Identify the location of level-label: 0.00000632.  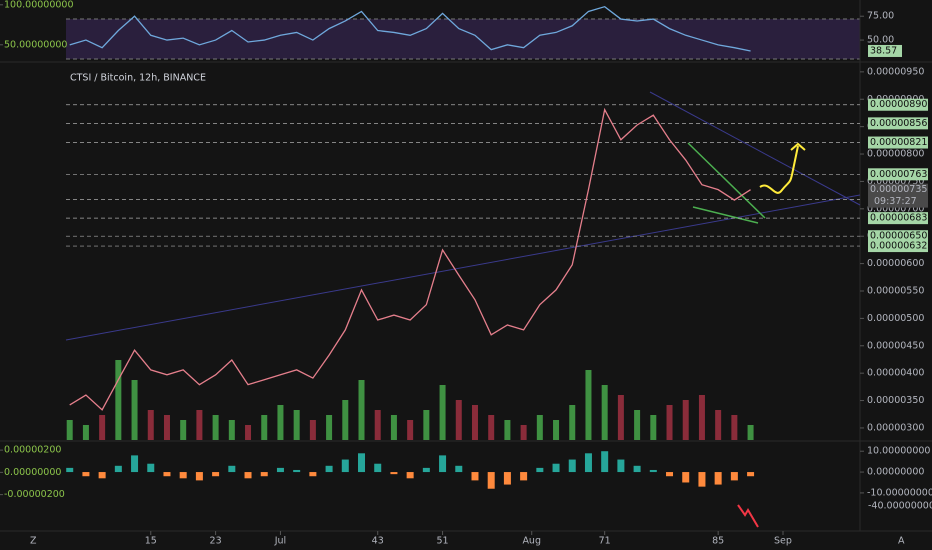
(898, 246).